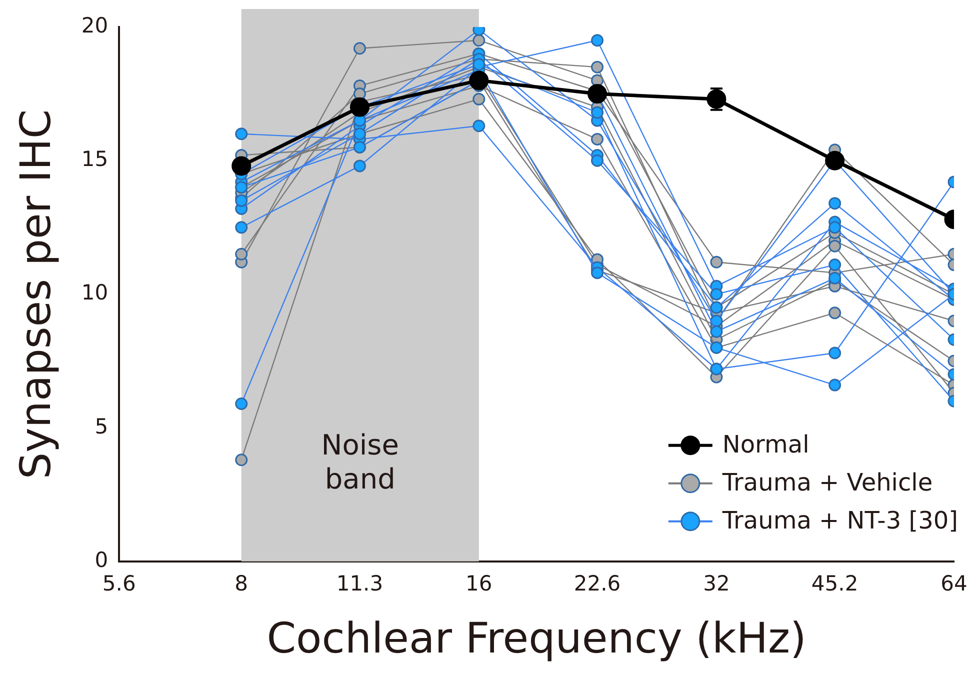 This screenshot has height=679, width=976. I want to click on x-tick-label: 8, so click(241, 583).